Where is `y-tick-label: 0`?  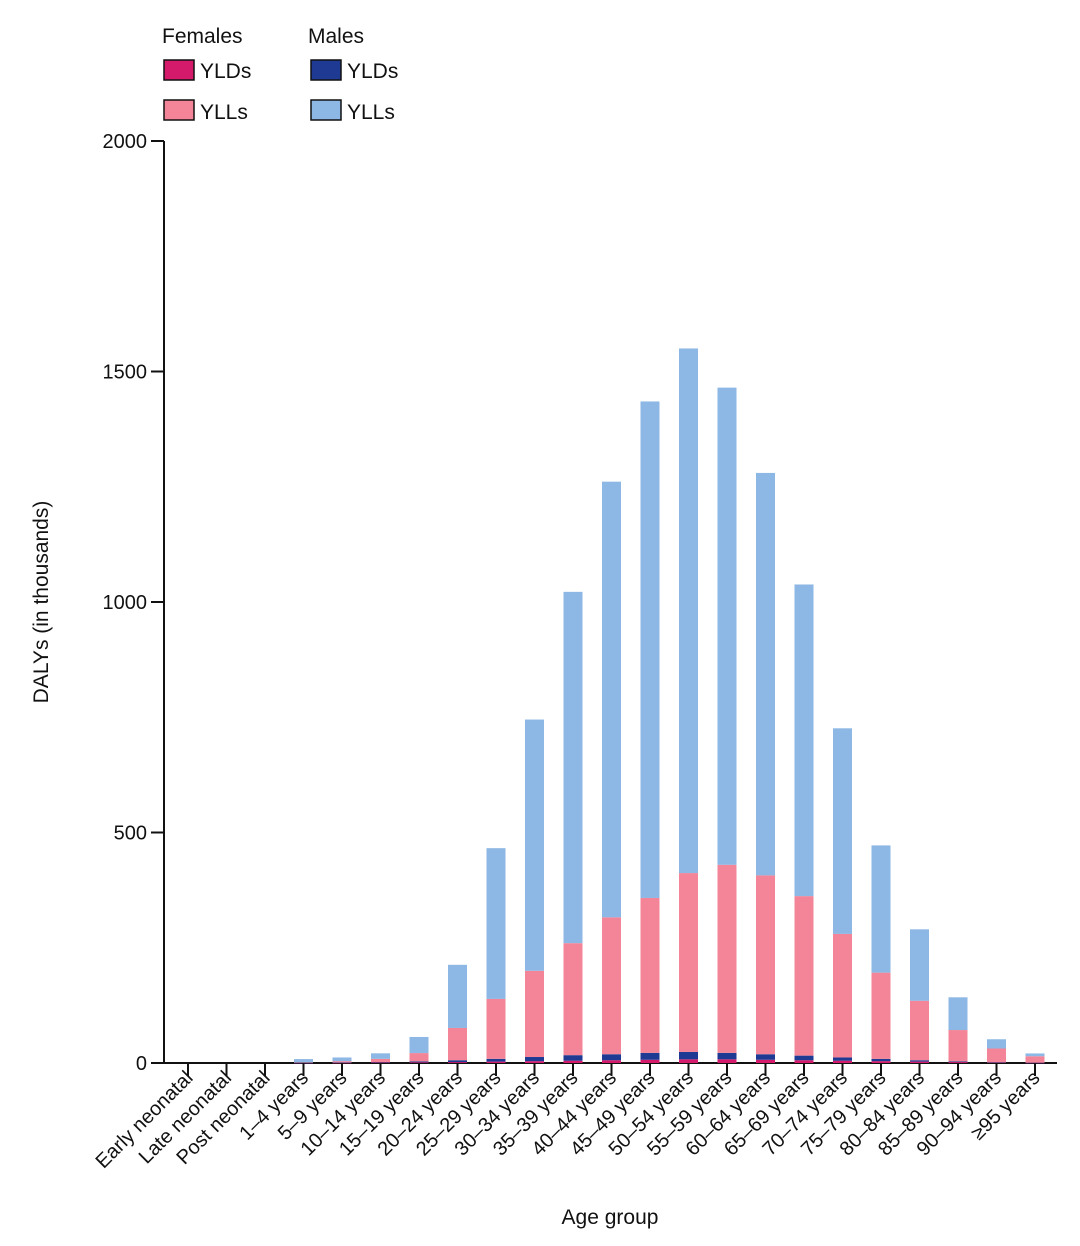 y-tick-label: 0 is located at coordinates (141, 1064).